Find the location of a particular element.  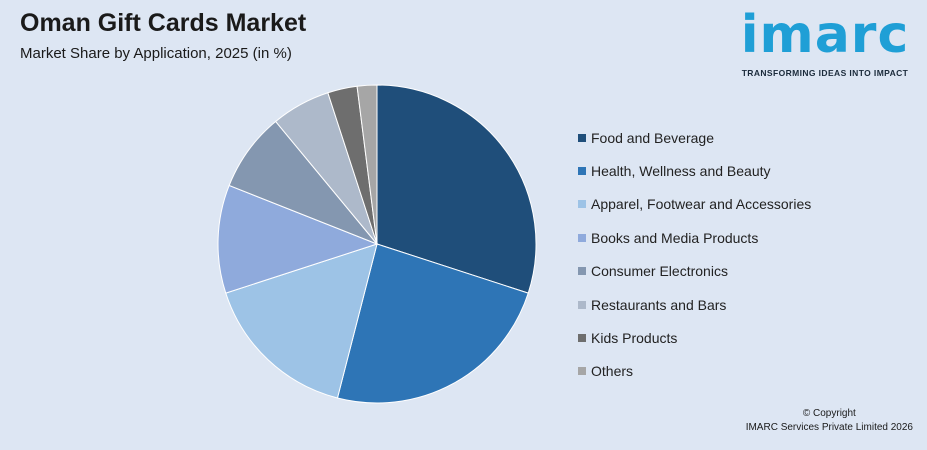

legend-label: Others is located at coordinates (612, 371).